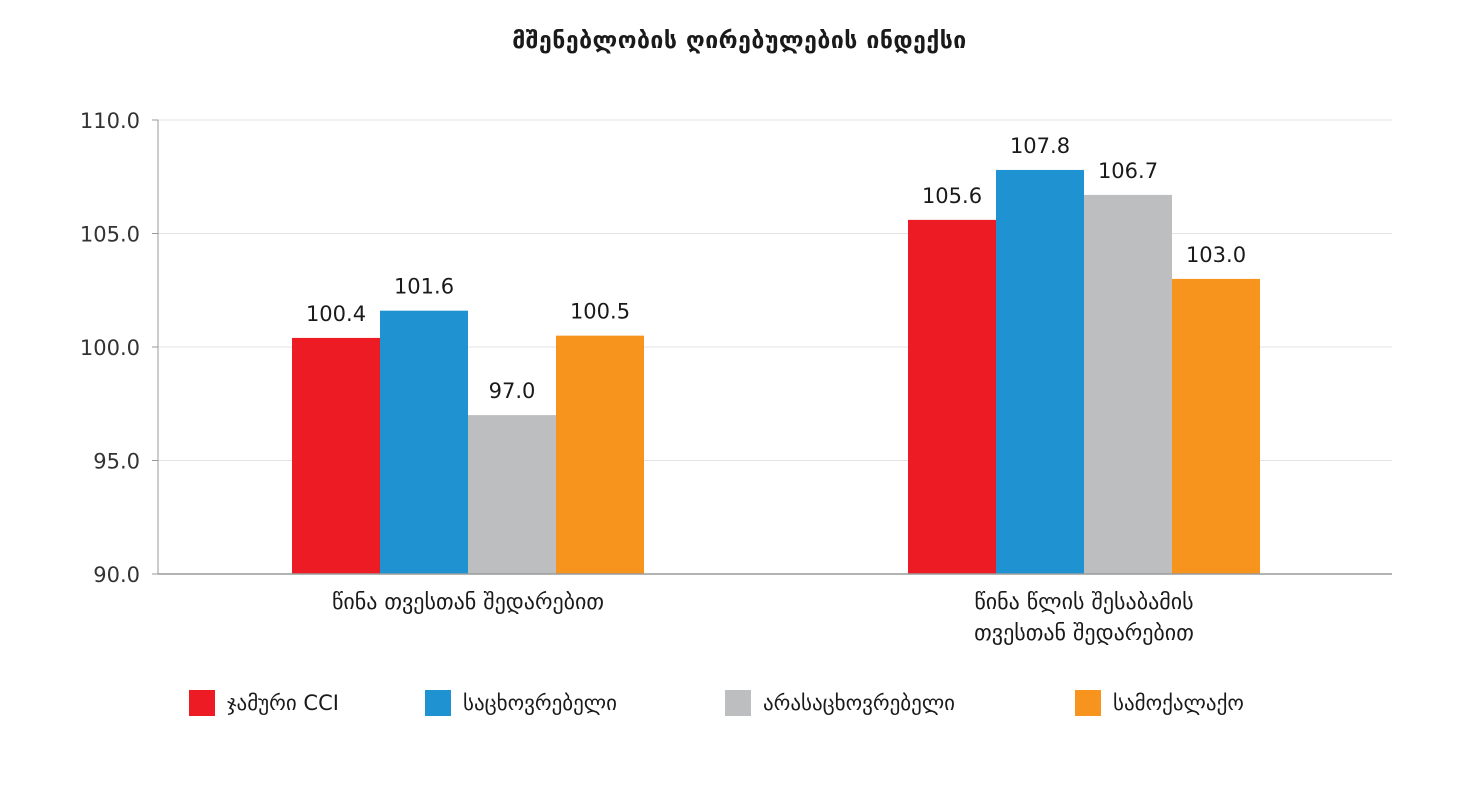 This screenshot has width=1479, height=800. Describe the element at coordinates (1178, 703) in the screenshot. I see `legend-label: სამოქალაქო` at that location.